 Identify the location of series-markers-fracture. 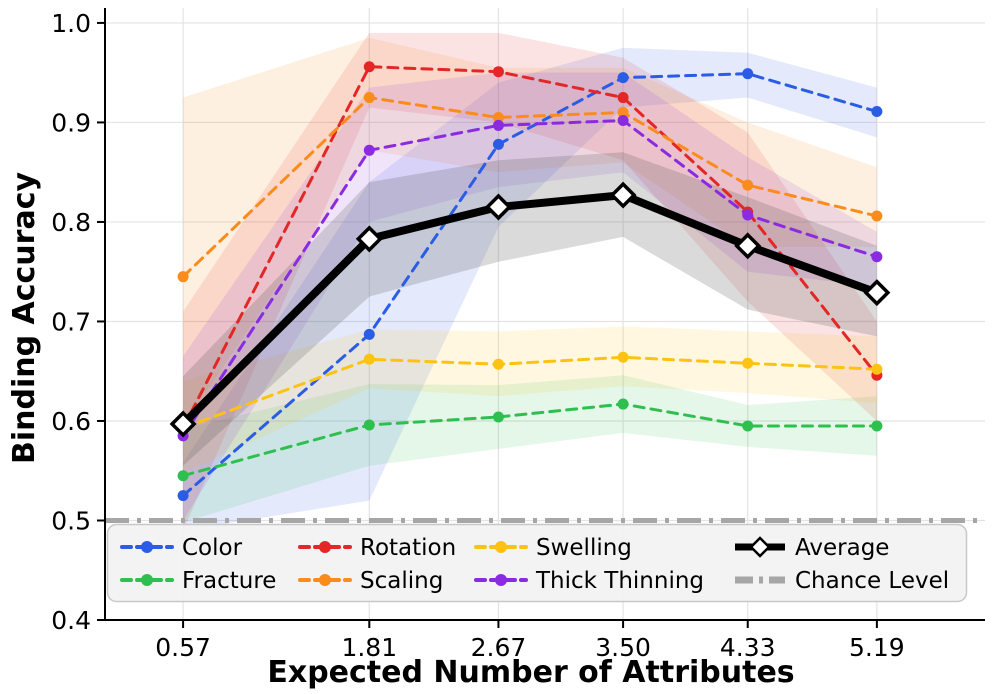
(530, 440).